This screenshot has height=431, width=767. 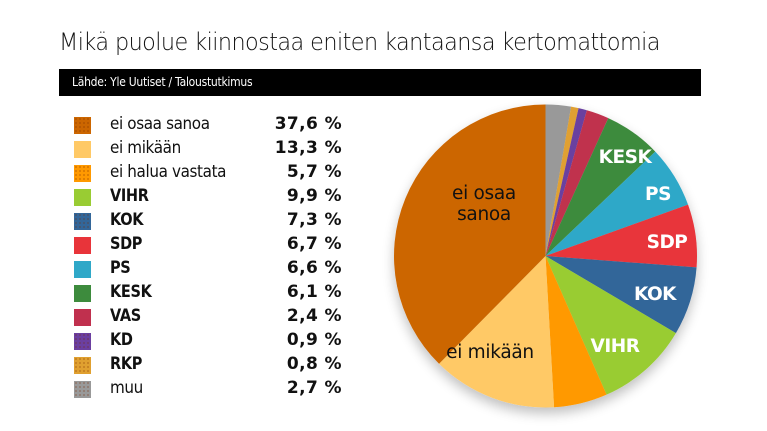 What do you see at coordinates (208, 292) in the screenshot?
I see `legend-item: KESK 6,1 %` at bounding box center [208, 292].